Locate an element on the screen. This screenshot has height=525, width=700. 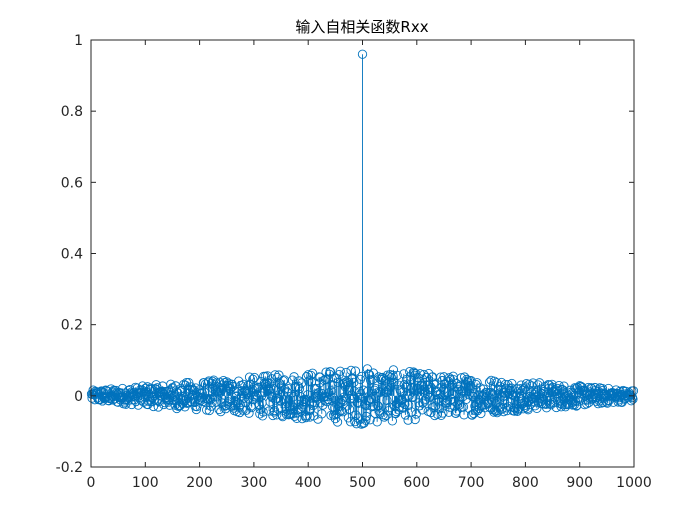
x-tick-label: 200 is located at coordinates (199, 483).